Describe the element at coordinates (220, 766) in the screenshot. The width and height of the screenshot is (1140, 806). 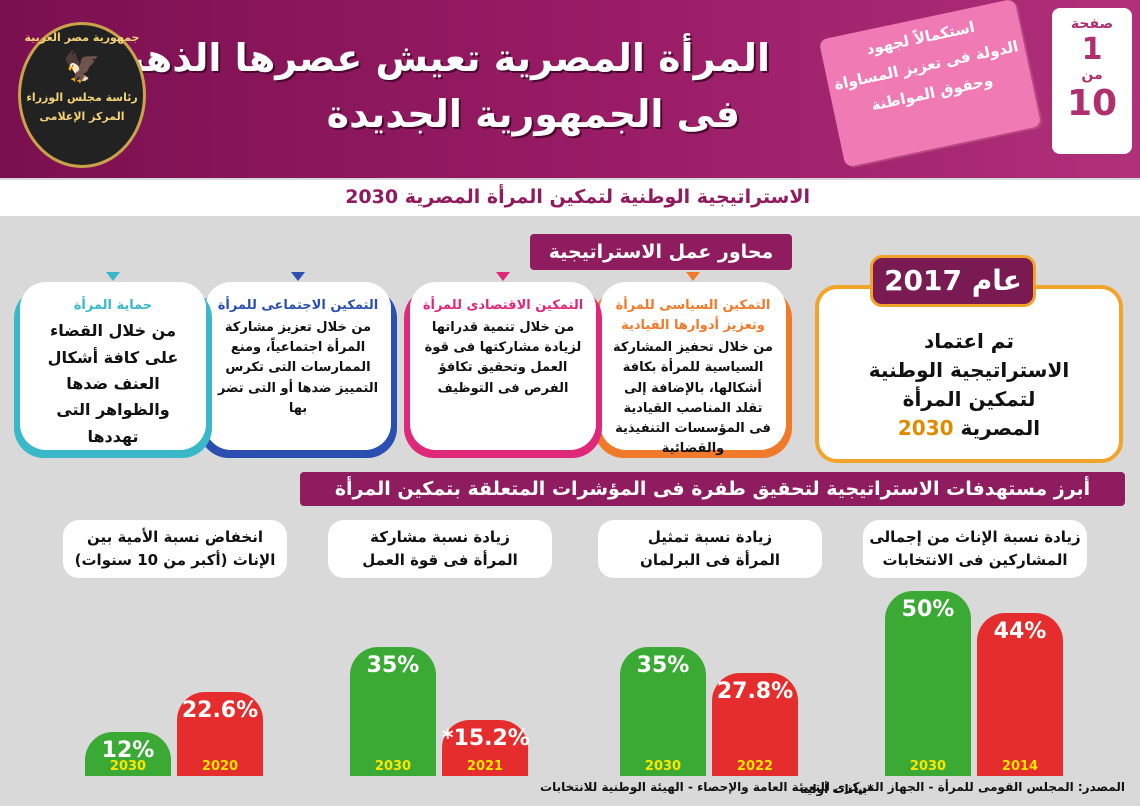
I see `year-label: 2020` at that location.